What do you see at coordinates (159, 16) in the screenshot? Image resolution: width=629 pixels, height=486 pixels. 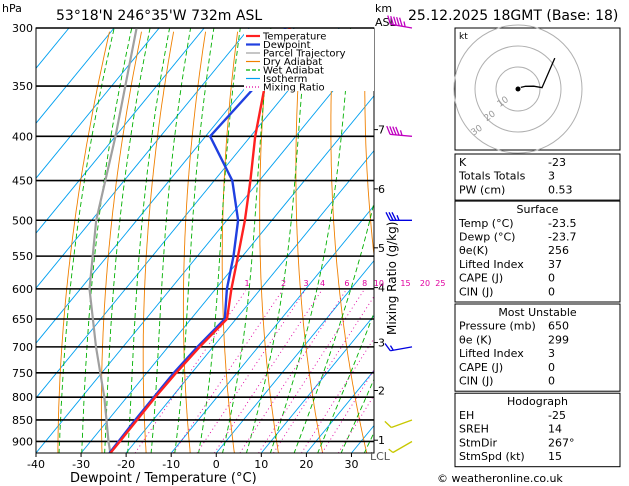 I see `location-title: 53°18'N 246°35'W 732m ASL` at bounding box center [159, 16].